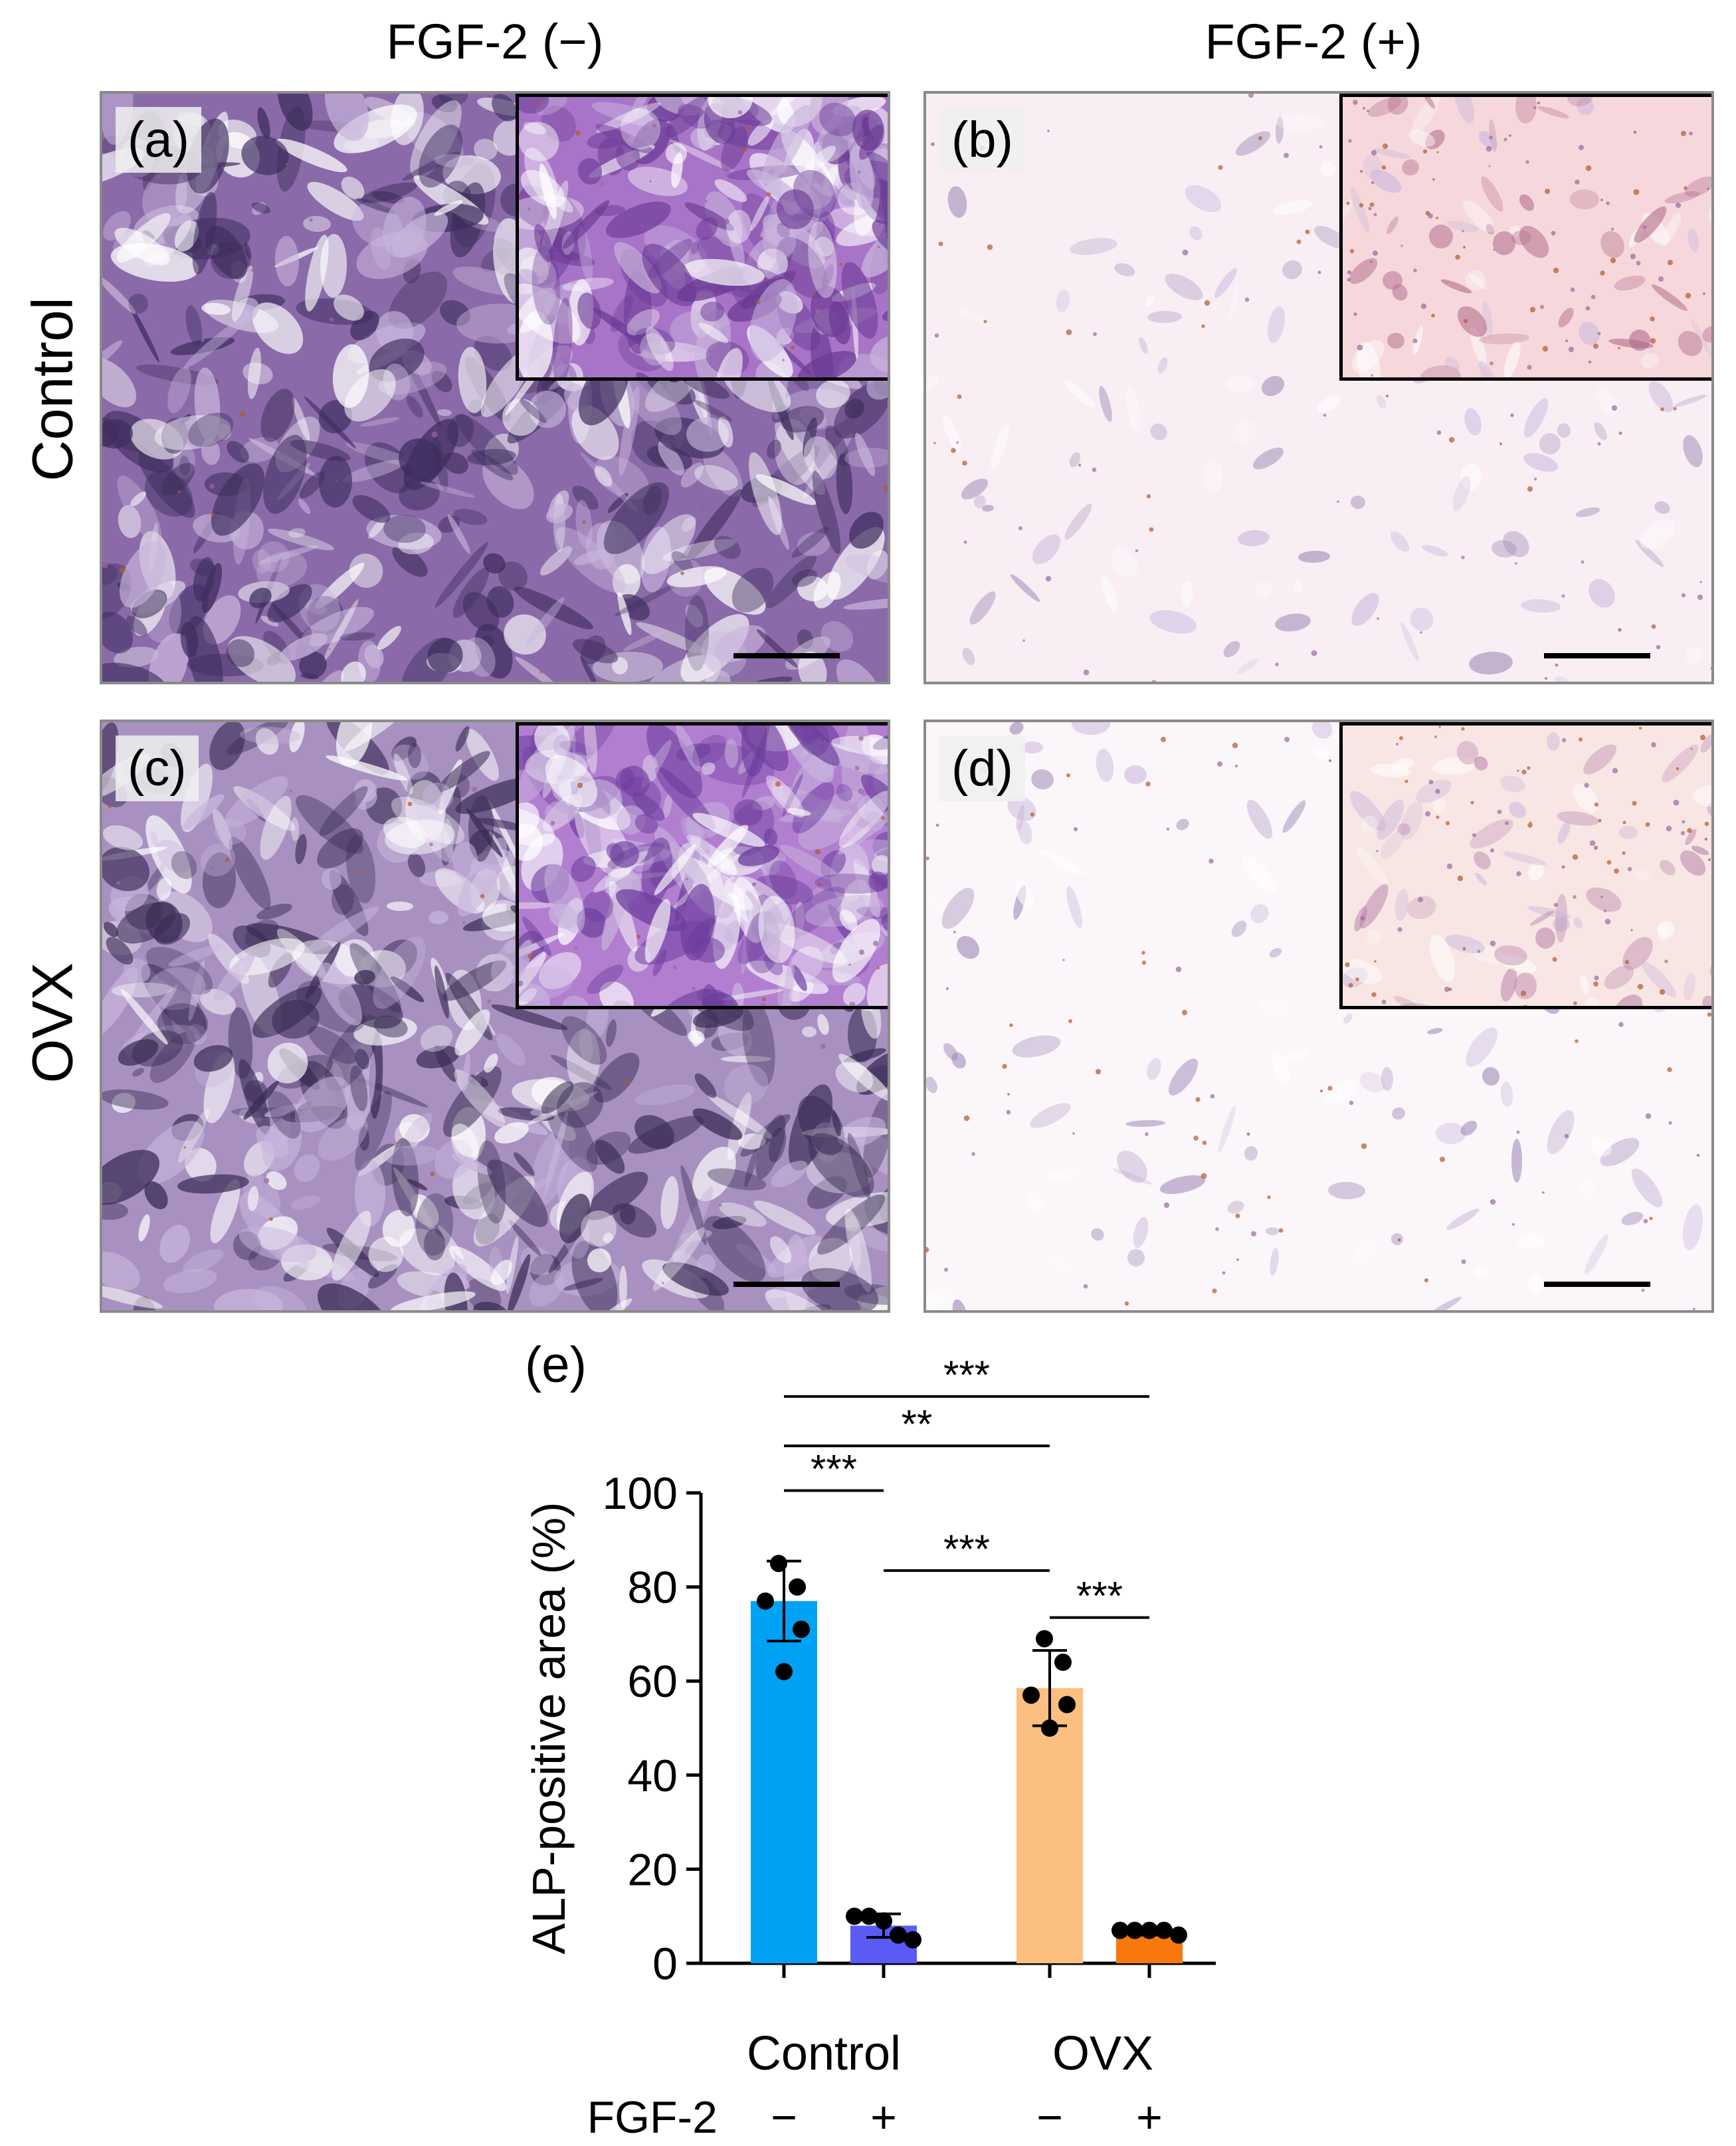 This screenshot has width=1736, height=2146. Describe the element at coordinates (652, 1869) in the screenshot. I see `y-tick-label: 20` at that location.